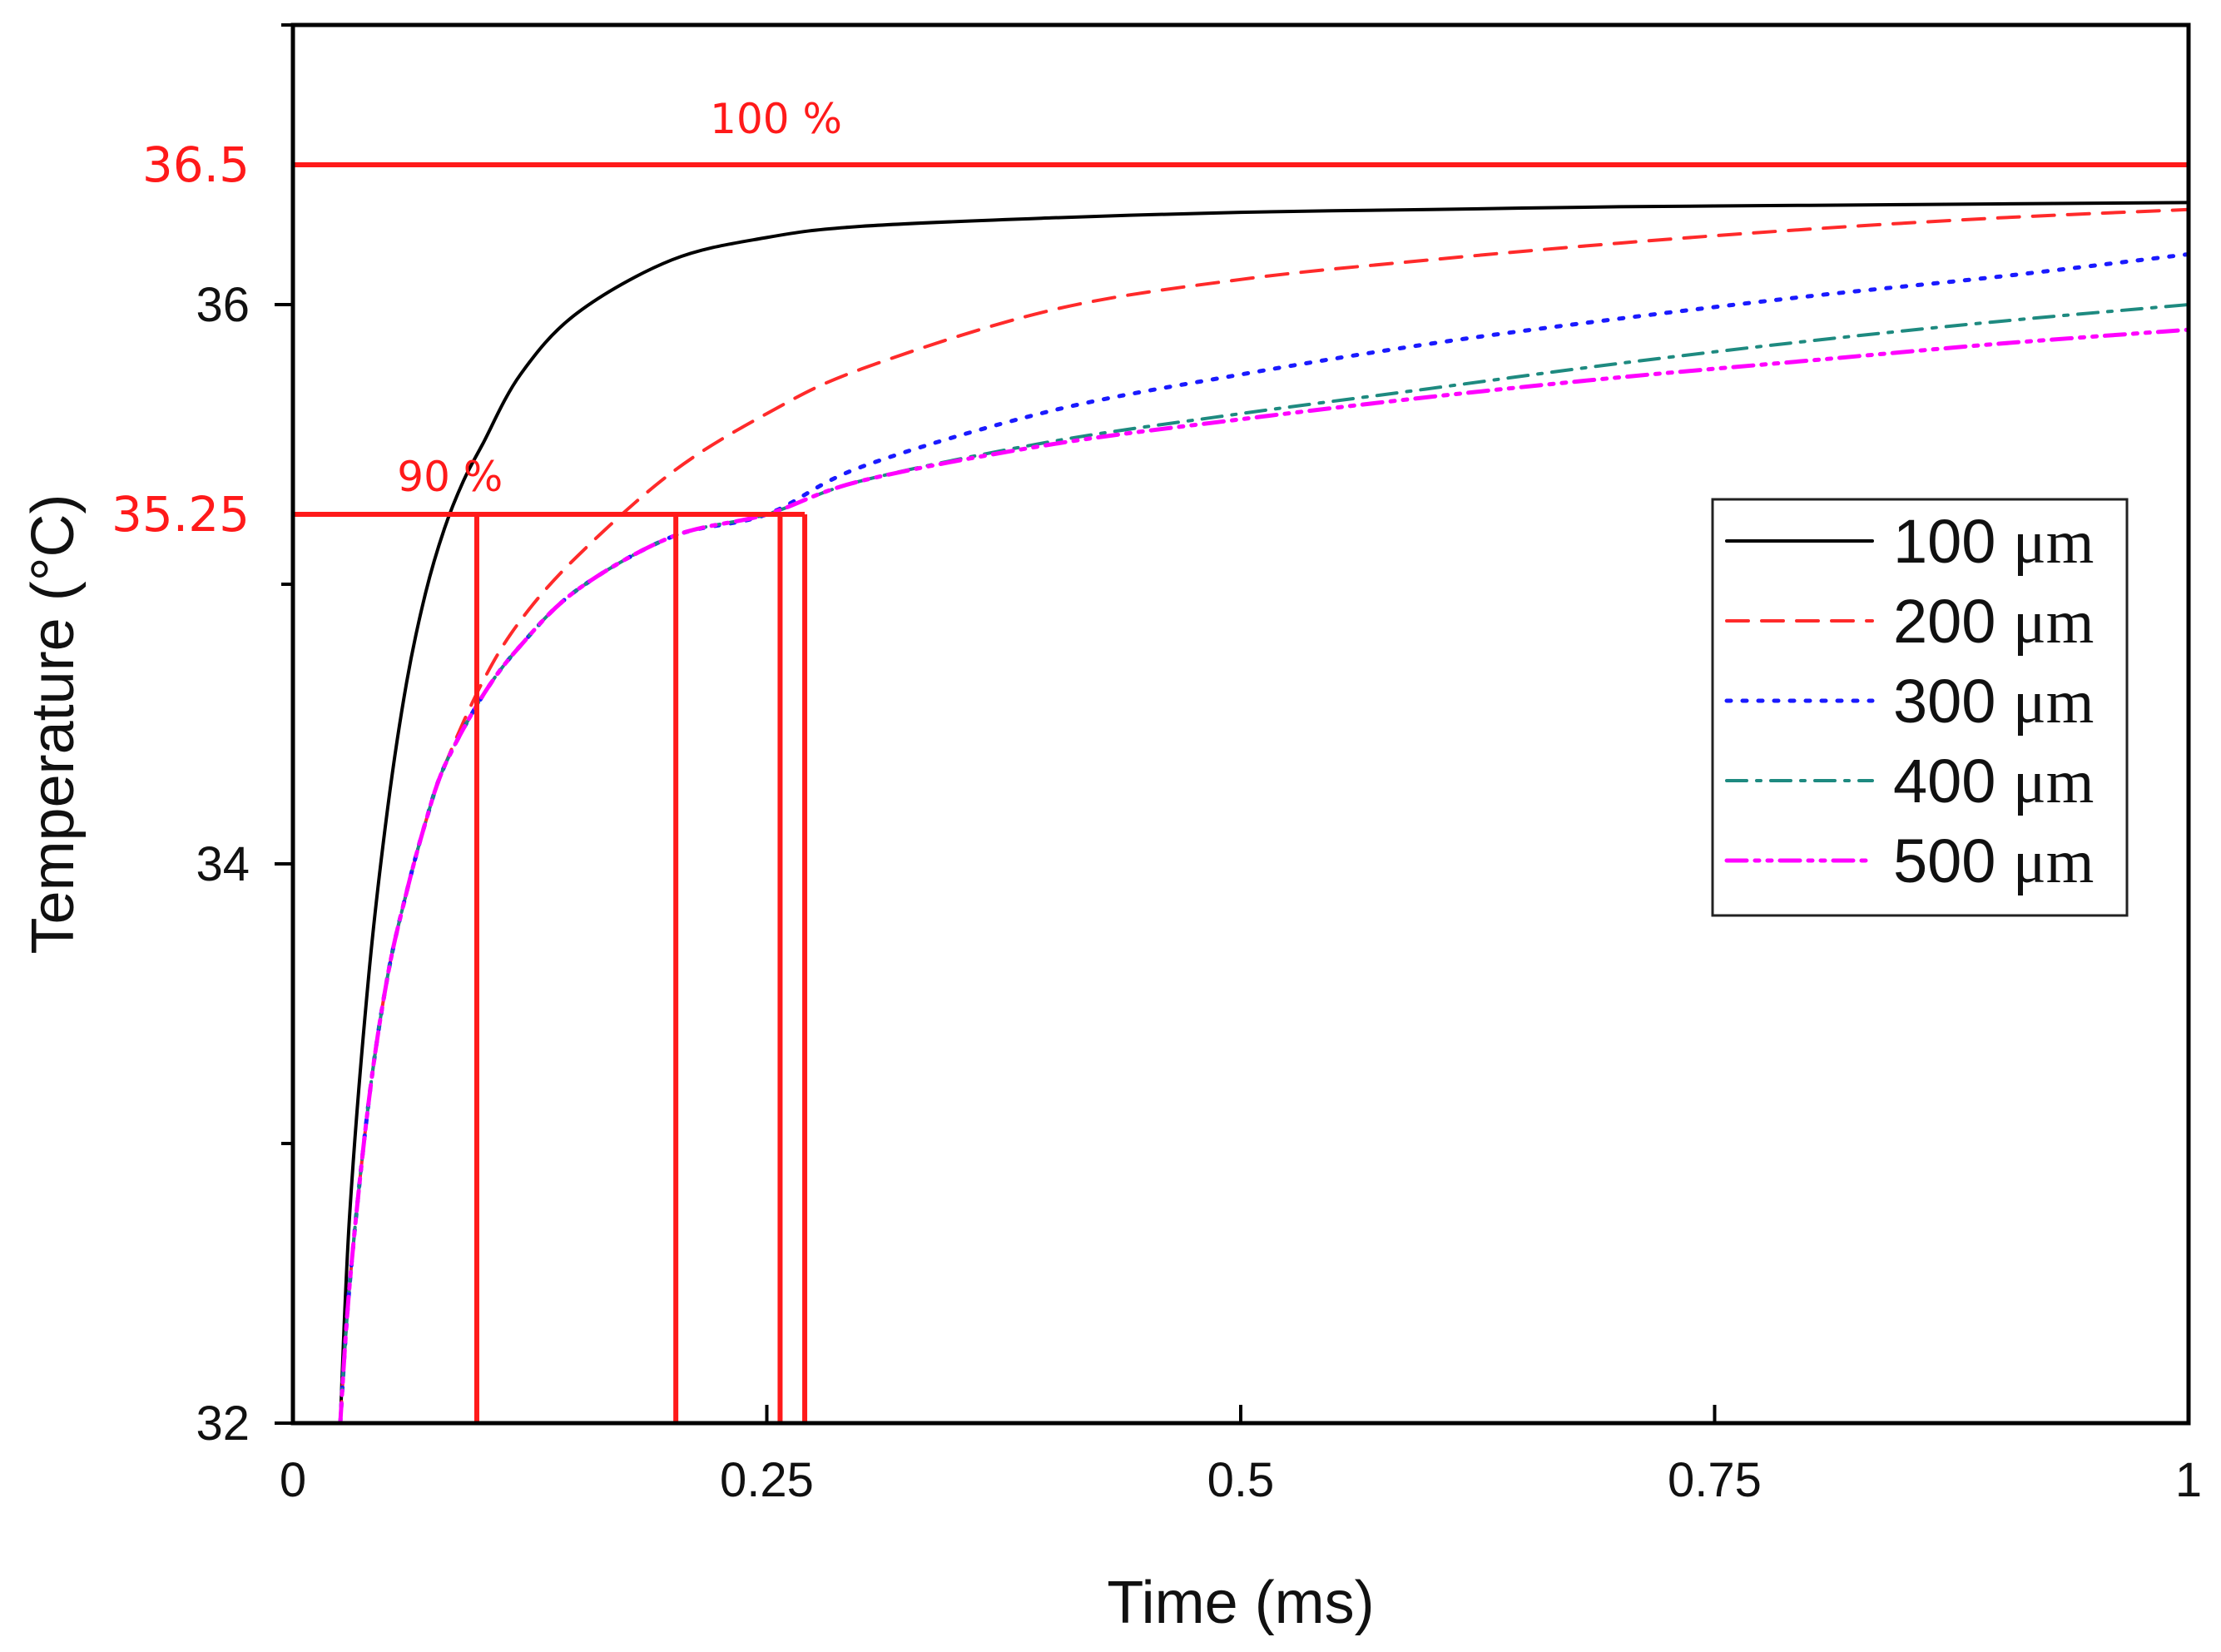 The image size is (2221, 1652). What do you see at coordinates (1993, 781) in the screenshot?
I see `legend-label-400: 400 μm` at bounding box center [1993, 781].